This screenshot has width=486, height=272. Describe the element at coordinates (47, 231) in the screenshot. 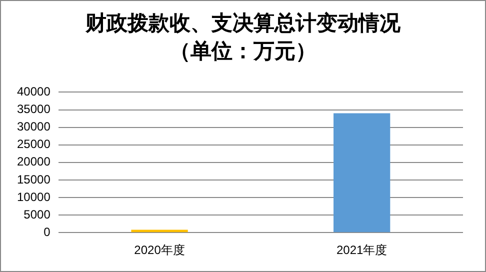

I see `y-tick-label: 0` at that location.